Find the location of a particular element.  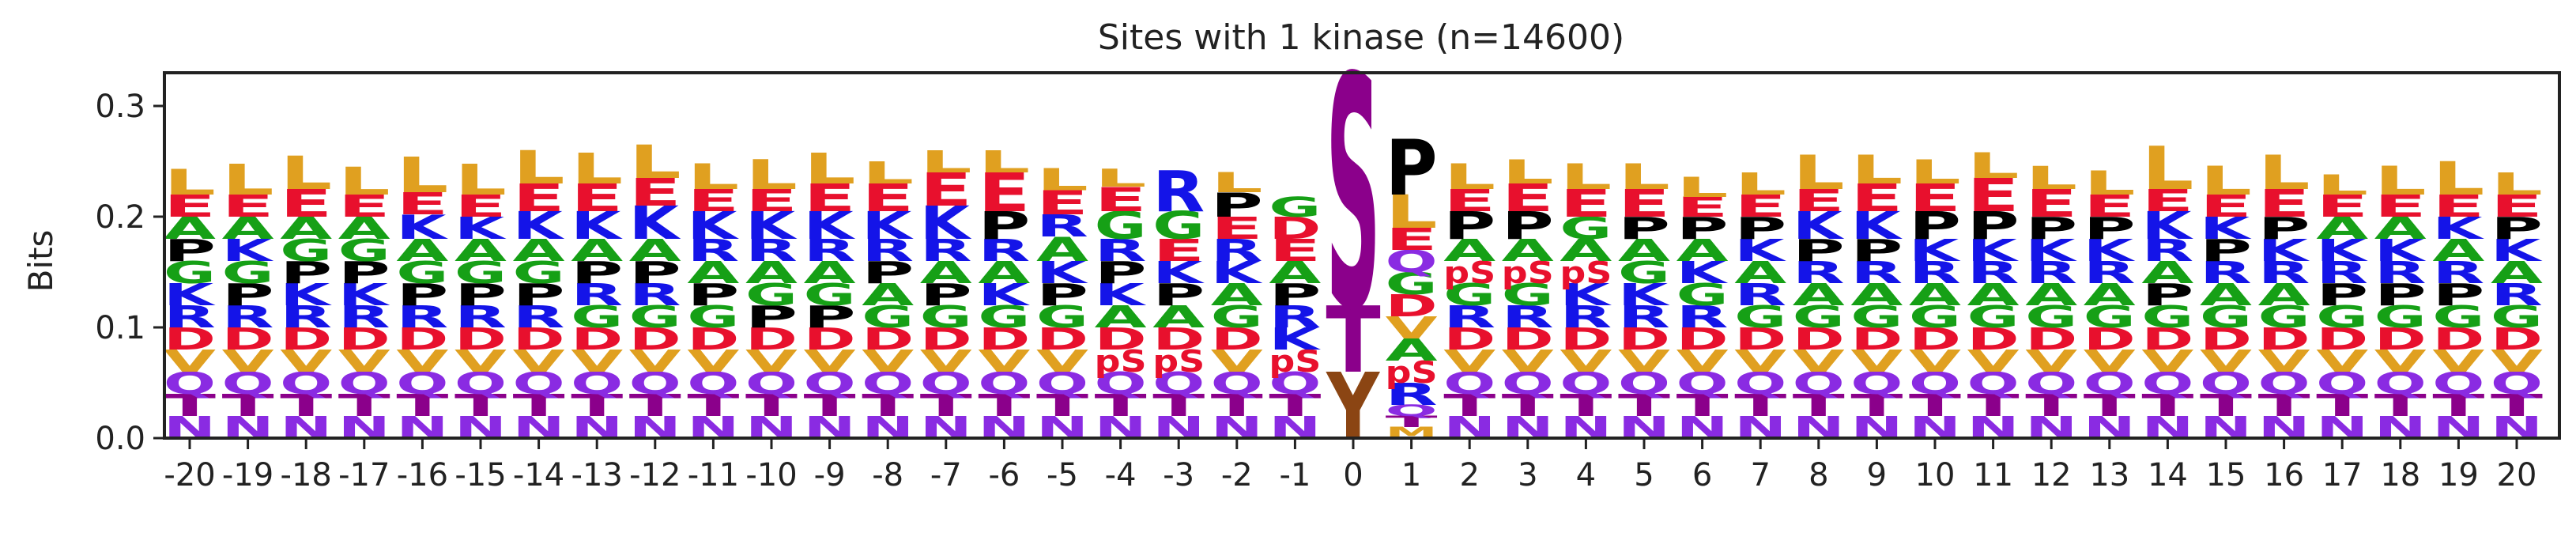

x-tick-label: -6 is located at coordinates (1004, 475).